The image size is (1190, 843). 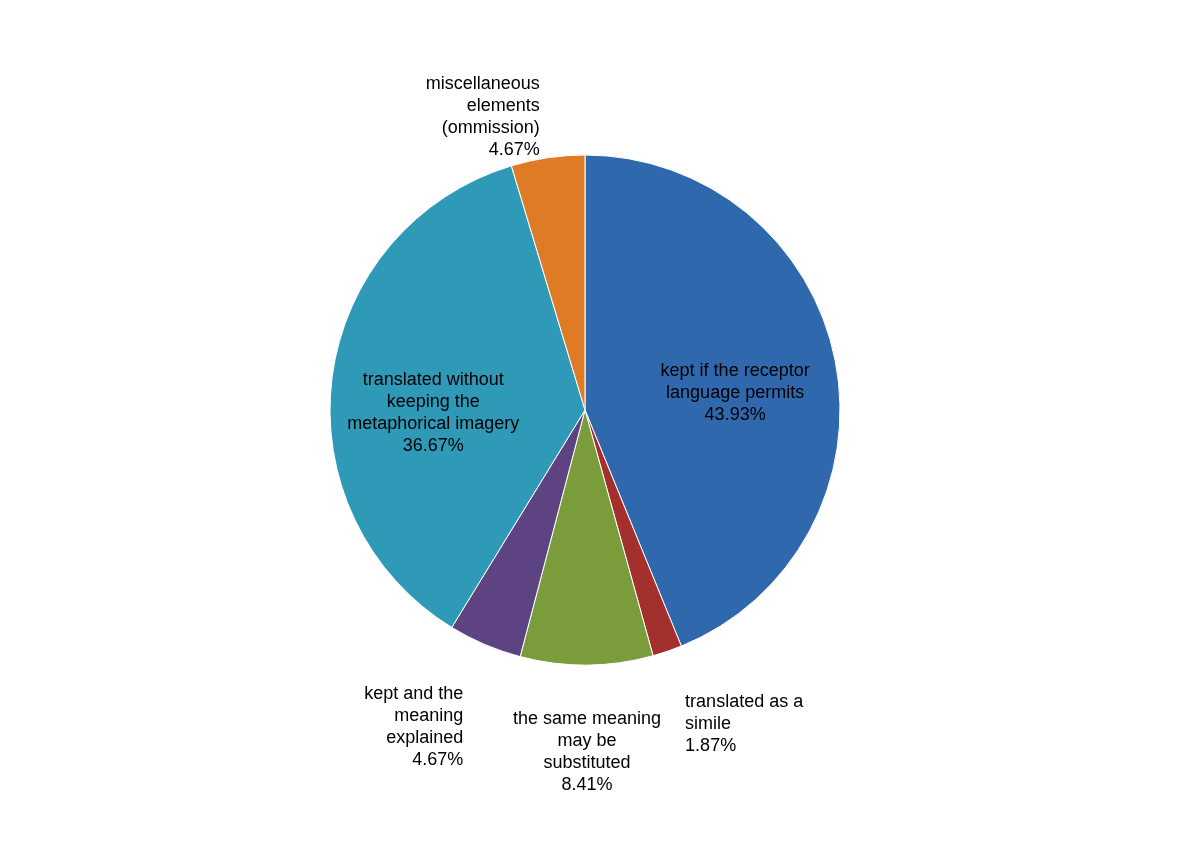 What do you see at coordinates (587, 739) in the screenshot?
I see `slice-label: the same meaning may be substituted` at bounding box center [587, 739].